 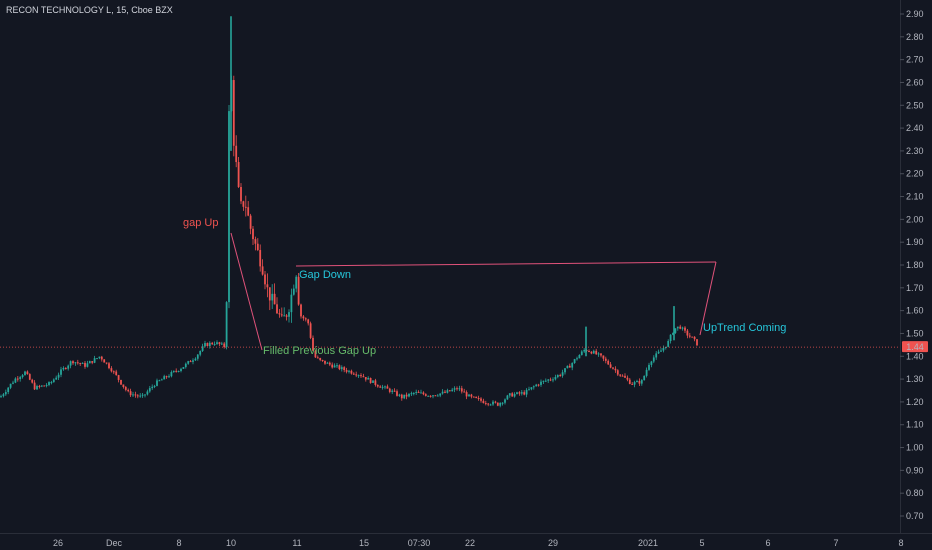 I want to click on y-tick-label: 1.00, so click(x=915, y=448).